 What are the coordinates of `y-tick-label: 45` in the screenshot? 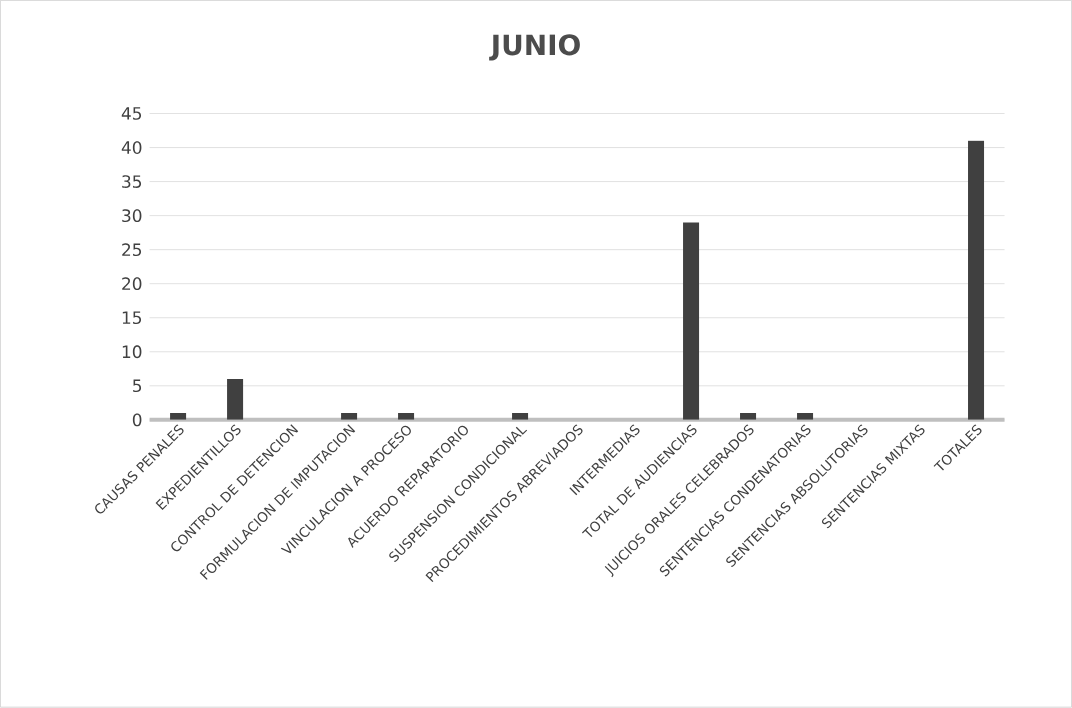 It's located at (131, 114).